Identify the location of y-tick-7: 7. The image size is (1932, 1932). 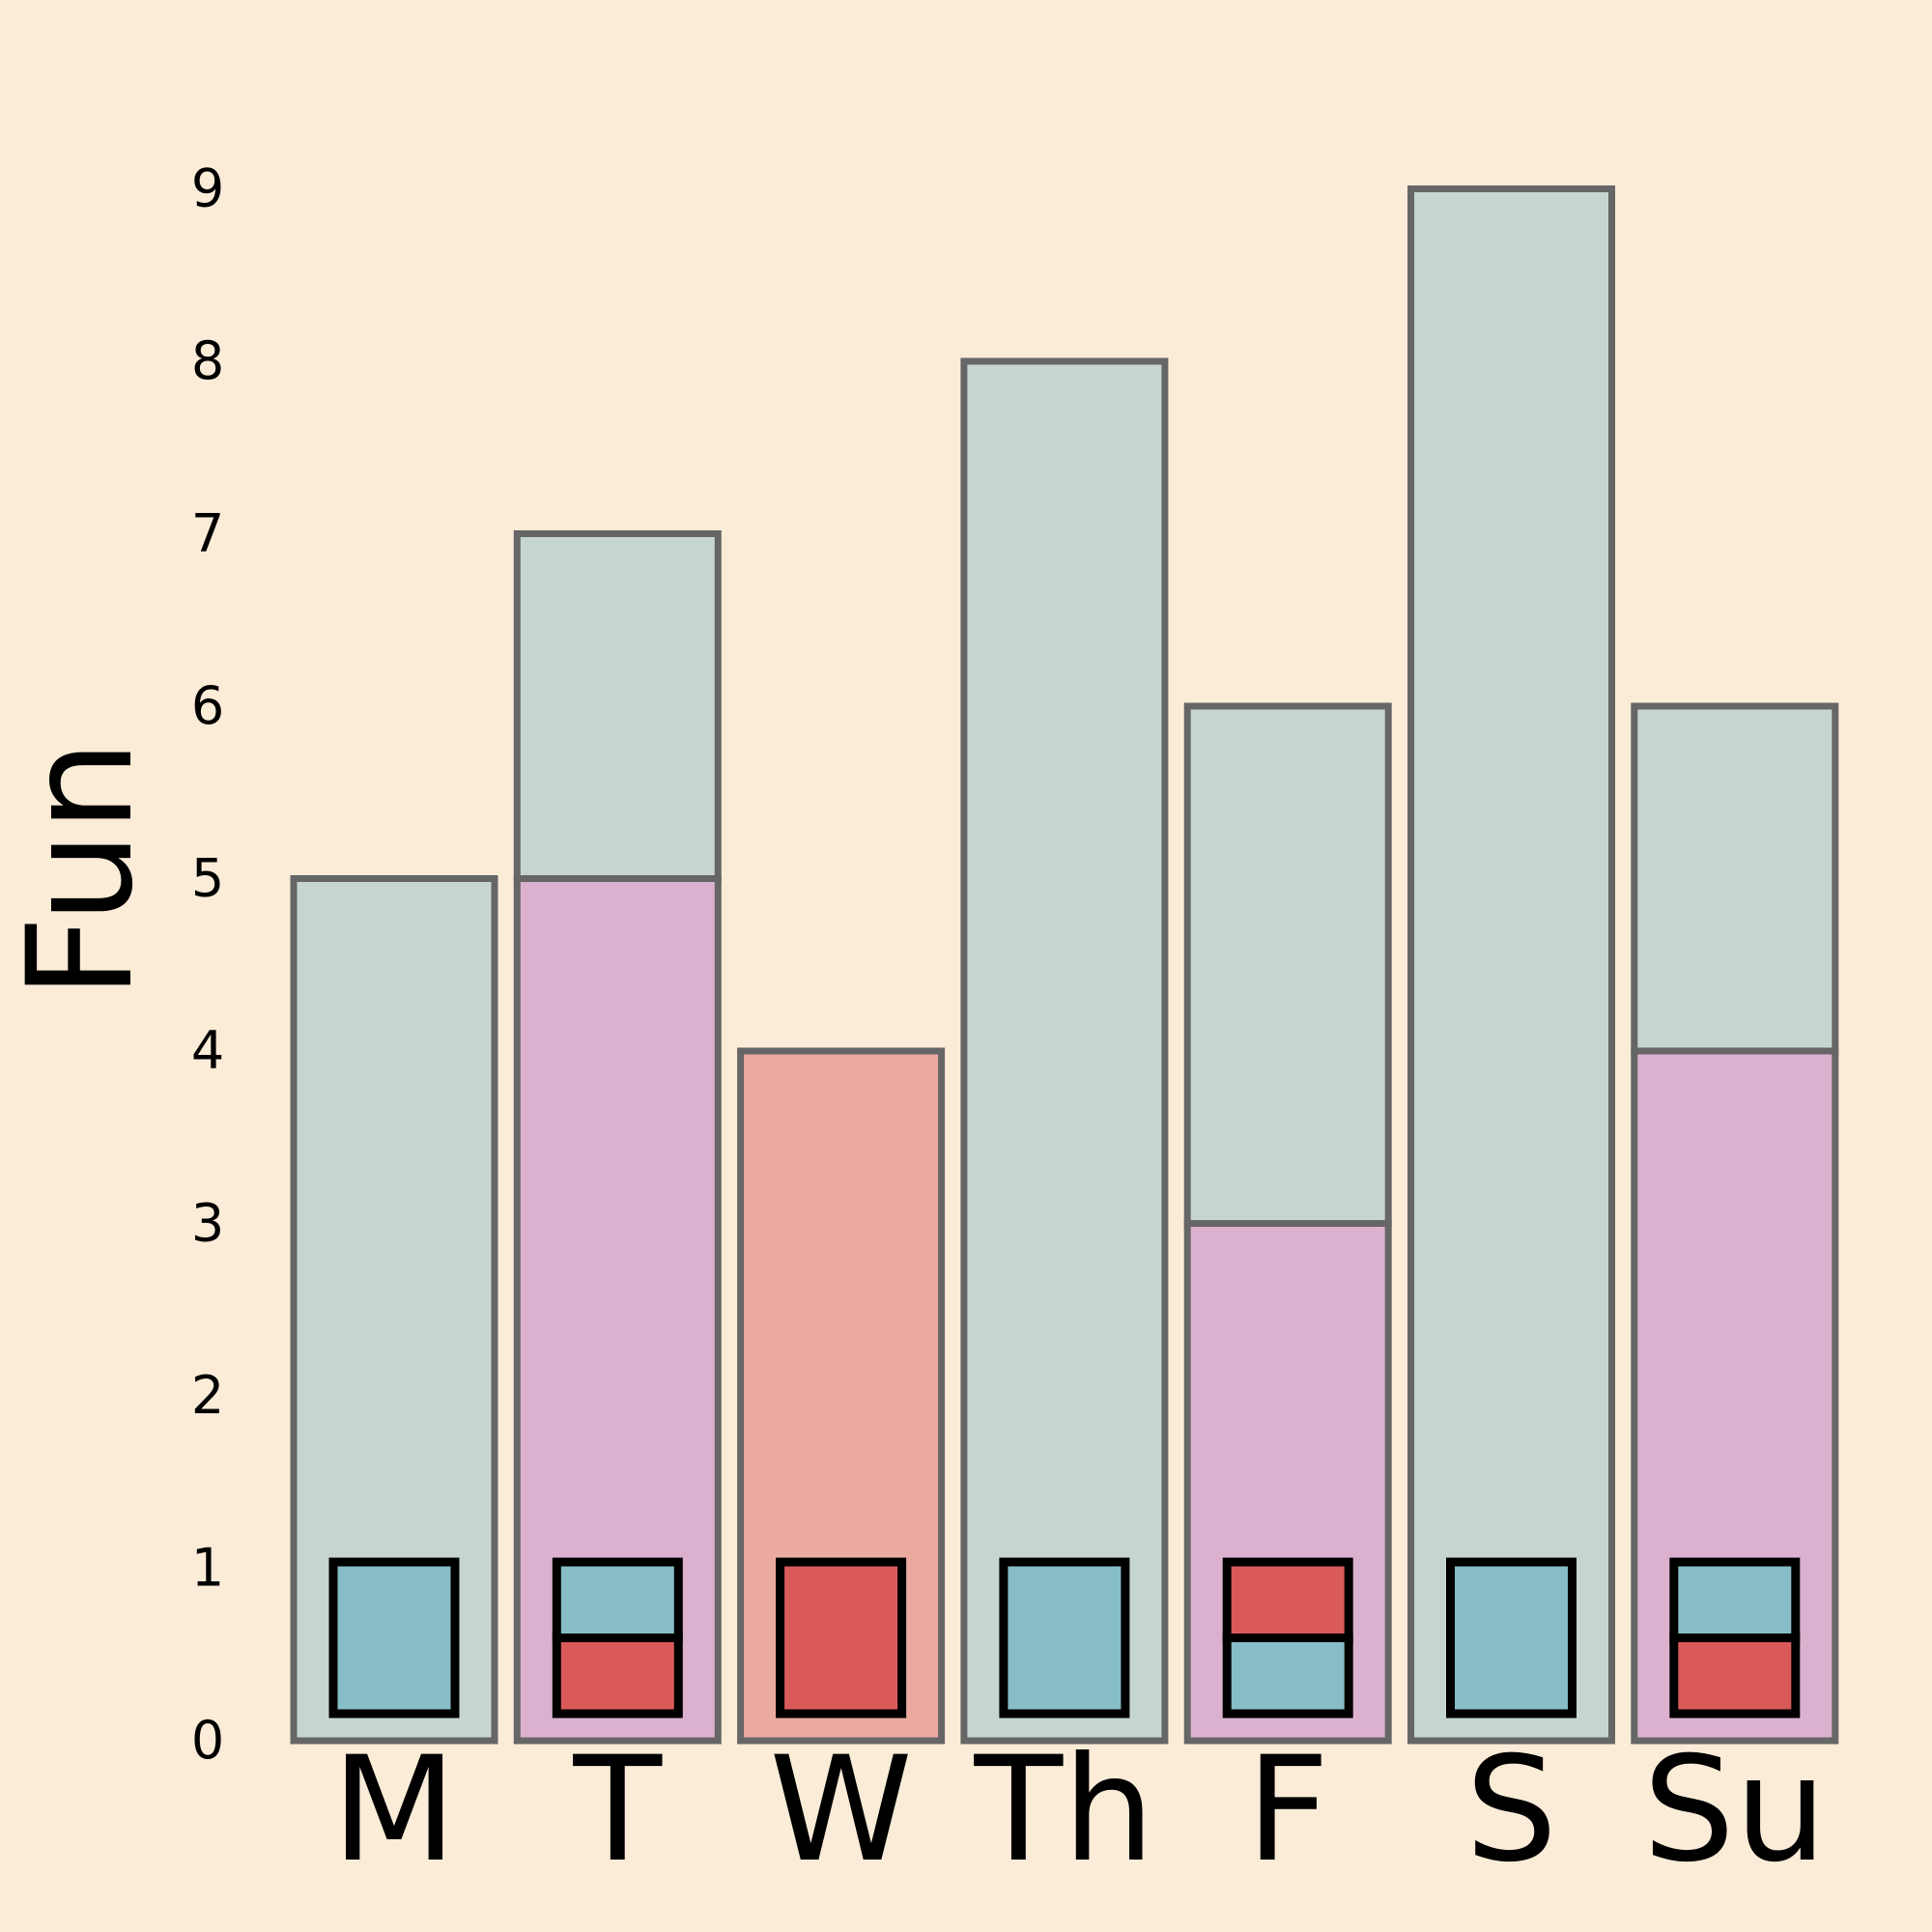
(207, 533).